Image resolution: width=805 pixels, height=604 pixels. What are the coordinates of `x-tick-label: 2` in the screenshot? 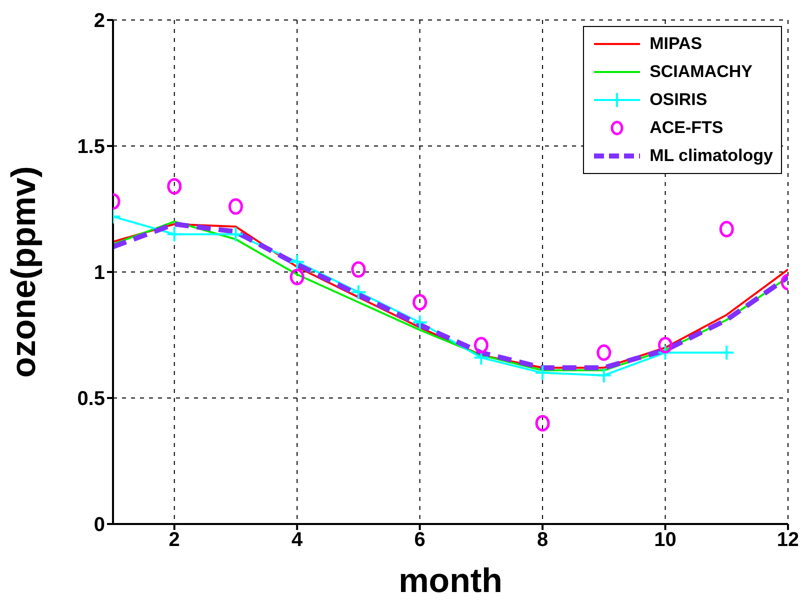 It's located at (174, 540).